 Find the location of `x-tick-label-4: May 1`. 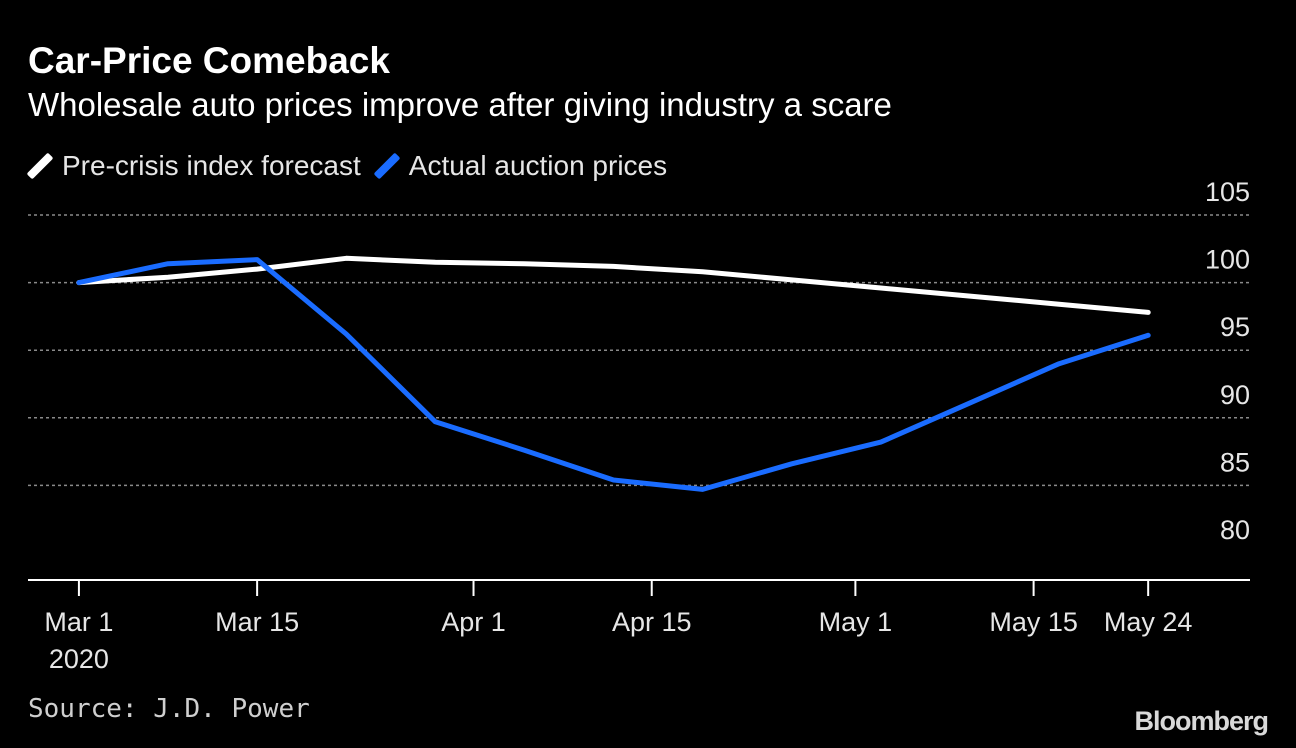

x-tick-label-4: May 1 is located at coordinates (856, 622).